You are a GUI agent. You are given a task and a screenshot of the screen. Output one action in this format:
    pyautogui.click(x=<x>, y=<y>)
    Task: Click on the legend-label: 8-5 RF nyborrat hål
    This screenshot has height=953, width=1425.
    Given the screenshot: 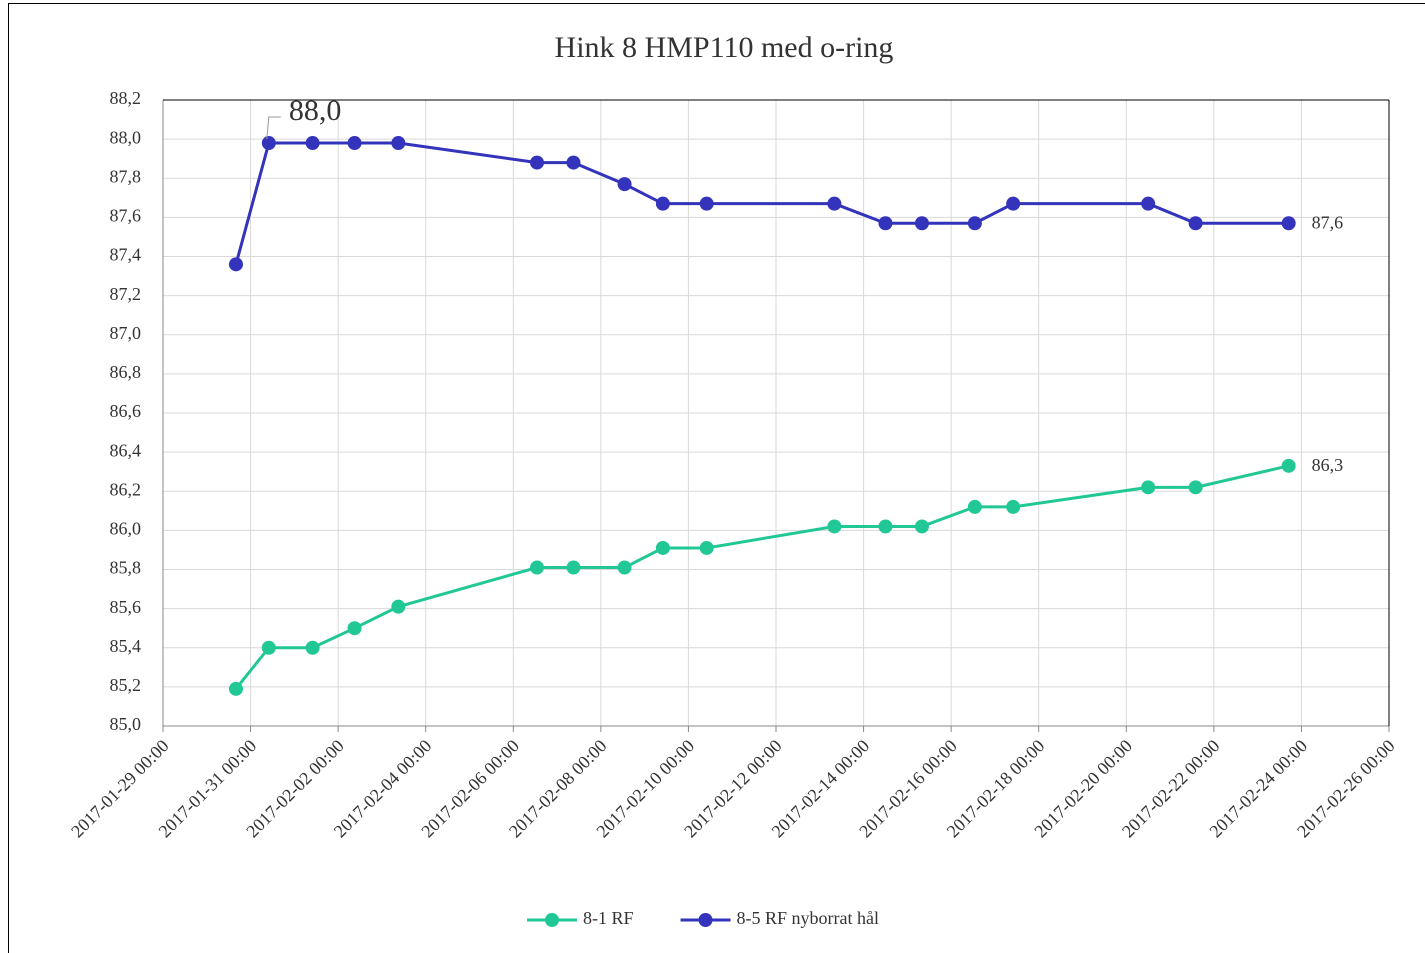 What is the action you would take?
    pyautogui.click(x=808, y=918)
    